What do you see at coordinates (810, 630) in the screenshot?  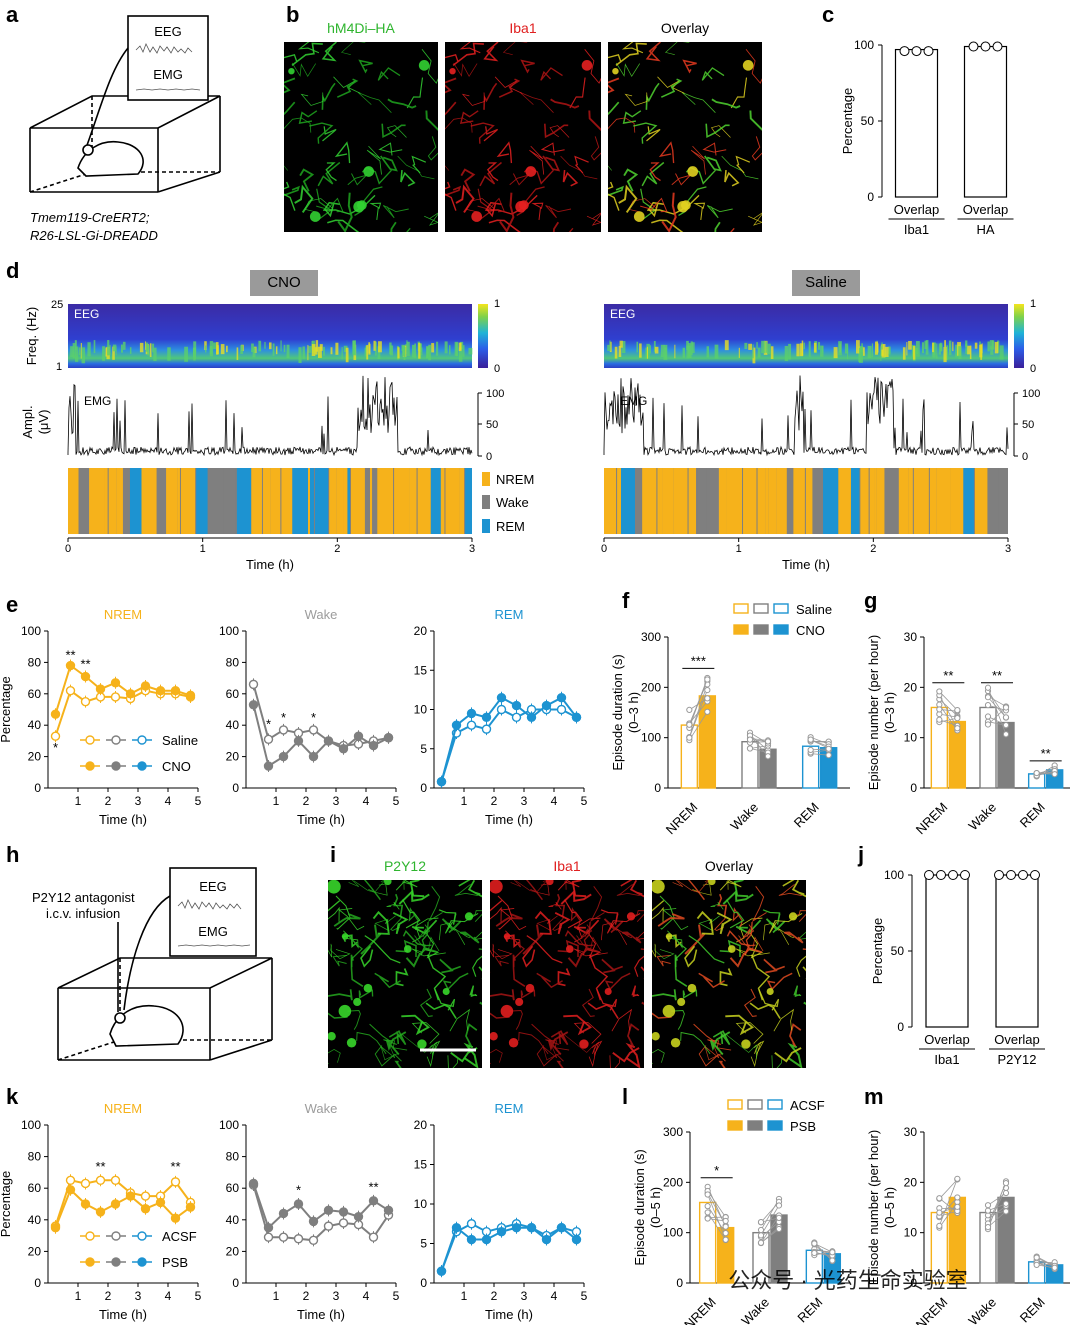 I see `legend-label: CNO` at bounding box center [810, 630].